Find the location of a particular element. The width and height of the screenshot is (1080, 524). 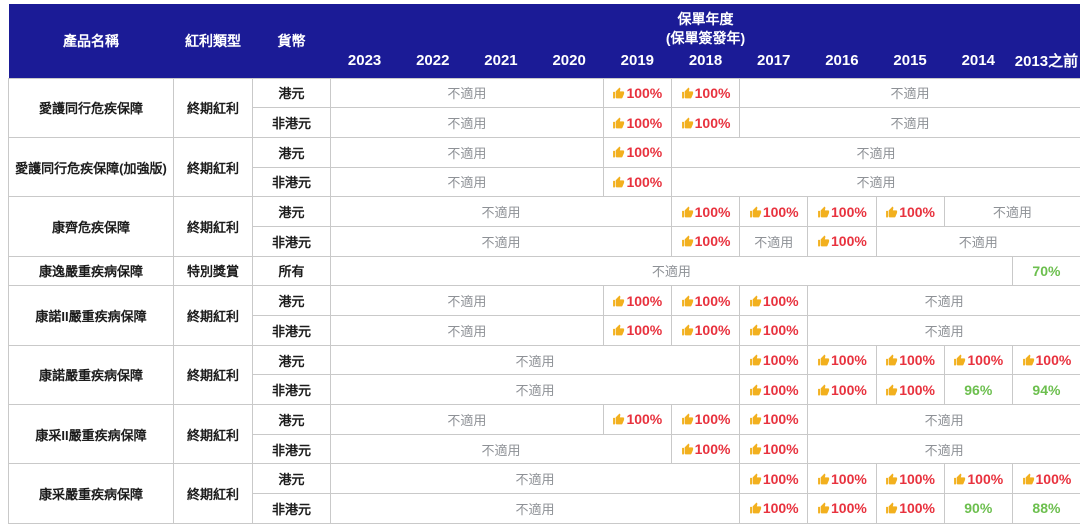

table-row: 非港元 不適用 100% 100% 100% 90% 88% is located at coordinates (544, 508).